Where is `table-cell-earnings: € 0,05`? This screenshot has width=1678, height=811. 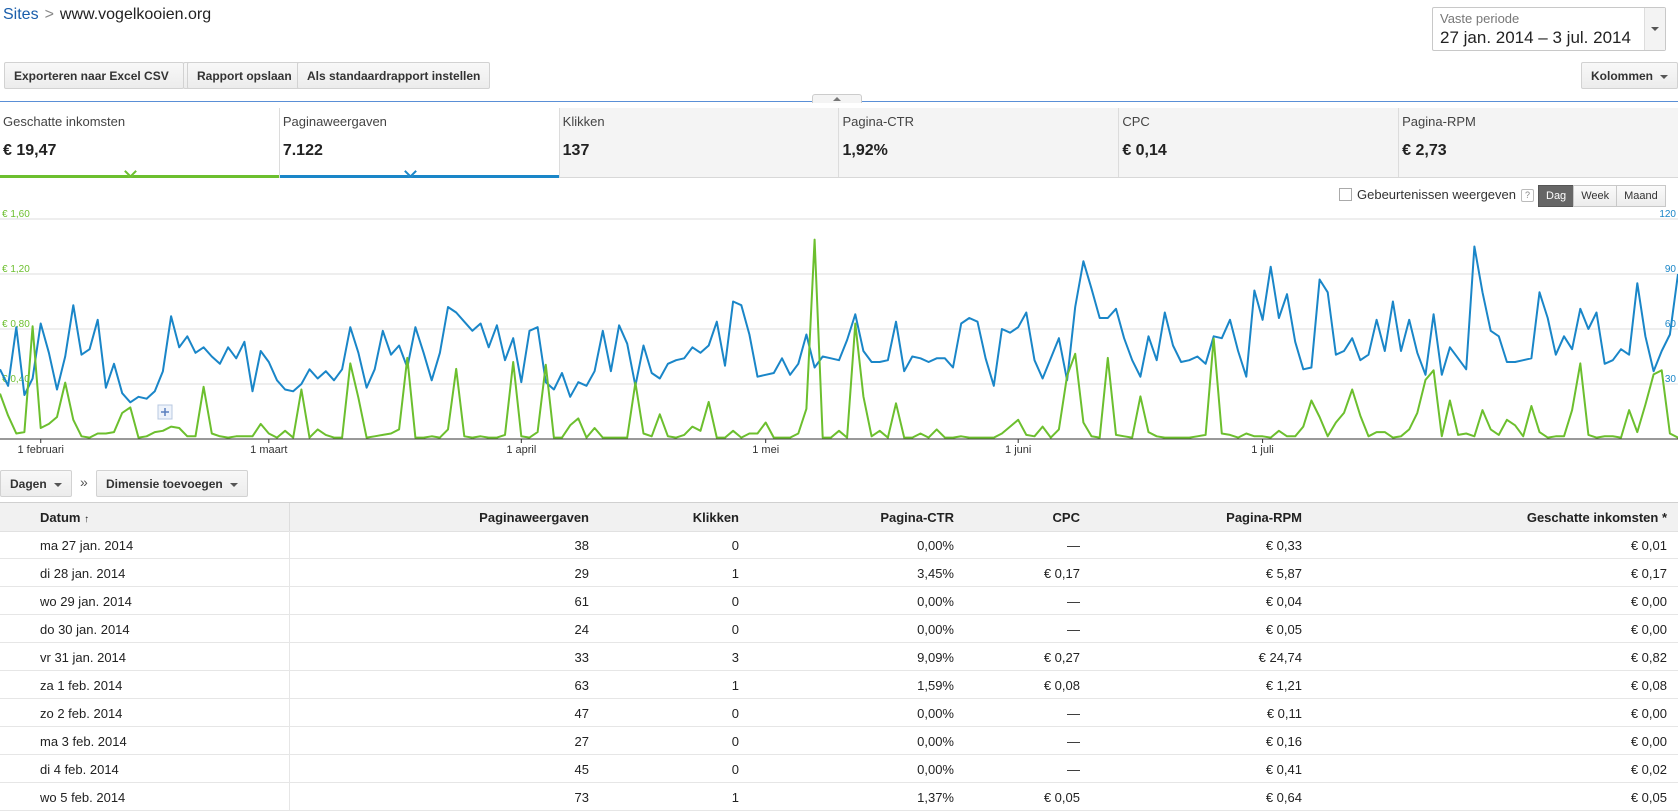
table-cell-earnings: € 0,05 is located at coordinates (1648, 797).